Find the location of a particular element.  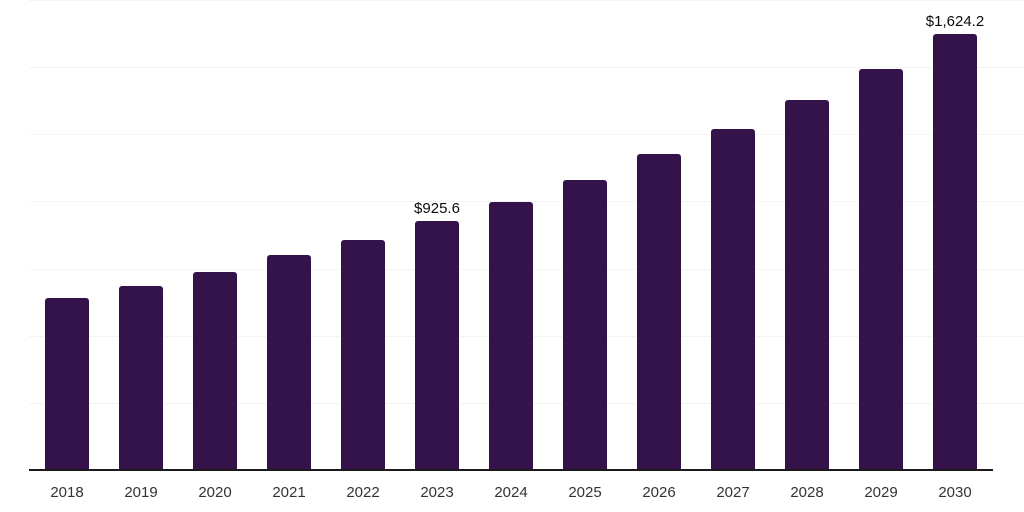

x-tick-2019: 2019 is located at coordinates (141, 492).